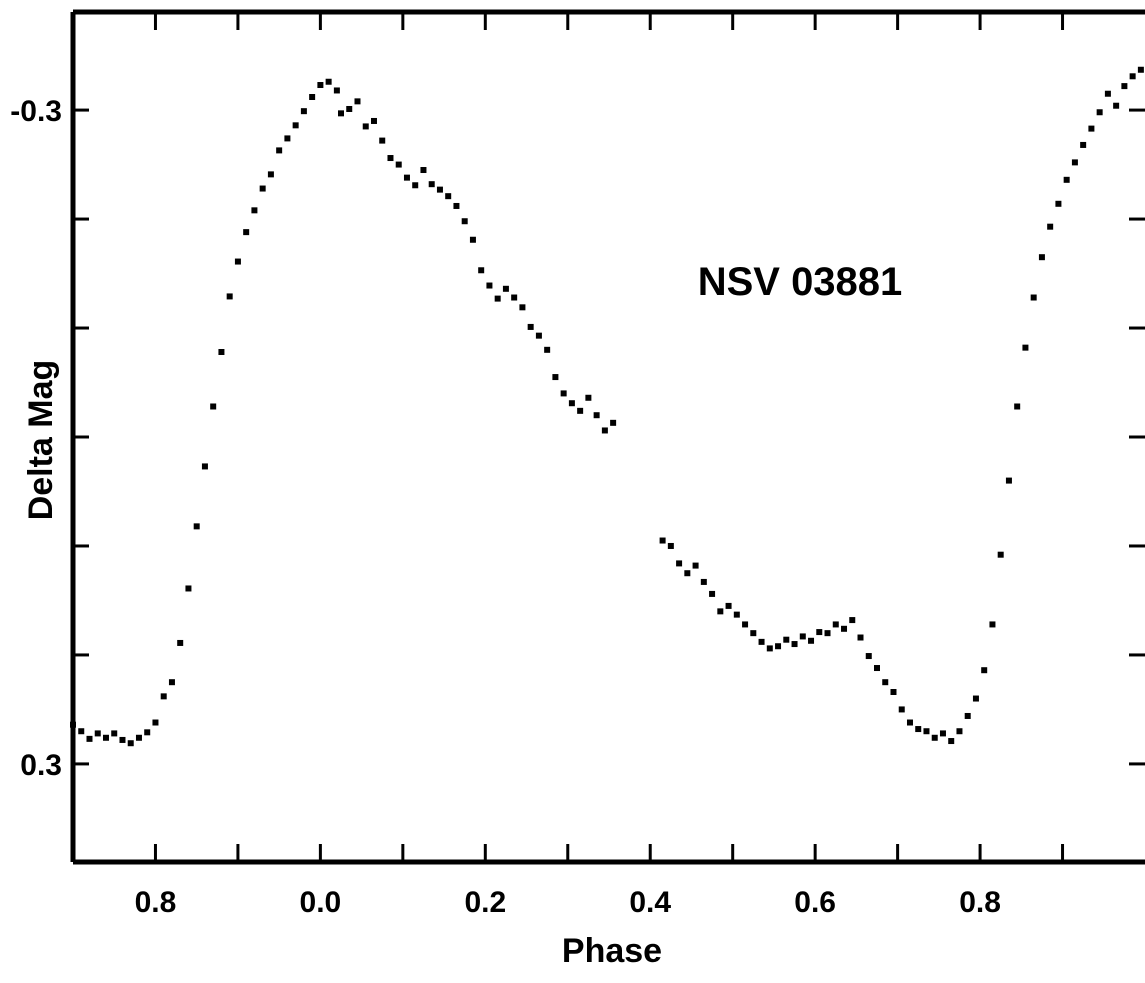  What do you see at coordinates (36, 111) in the screenshot?
I see `y-tick-label: -0.3` at bounding box center [36, 111].